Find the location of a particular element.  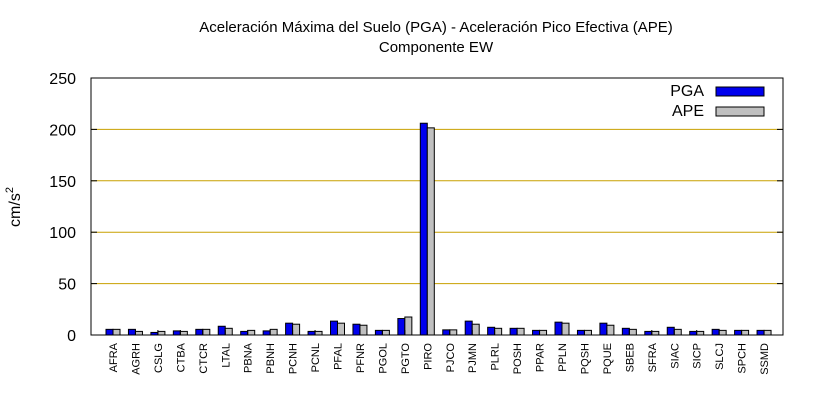

x-tick-label: PJMN is located at coordinates (473, 358).